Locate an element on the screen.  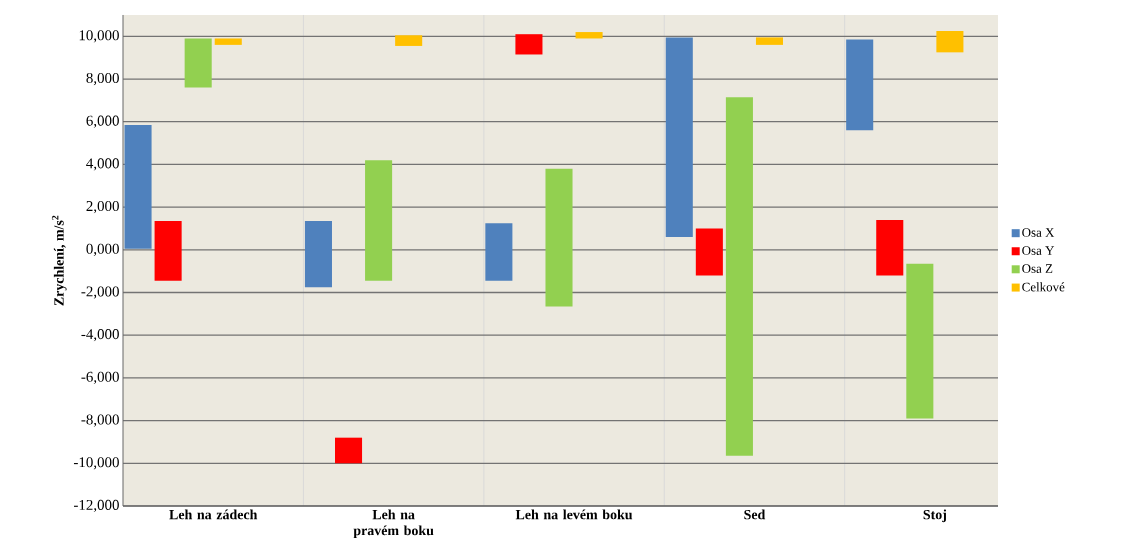
y-axis-title: Zrychlení, m/s$^{2}$ is located at coordinates (59, 260).